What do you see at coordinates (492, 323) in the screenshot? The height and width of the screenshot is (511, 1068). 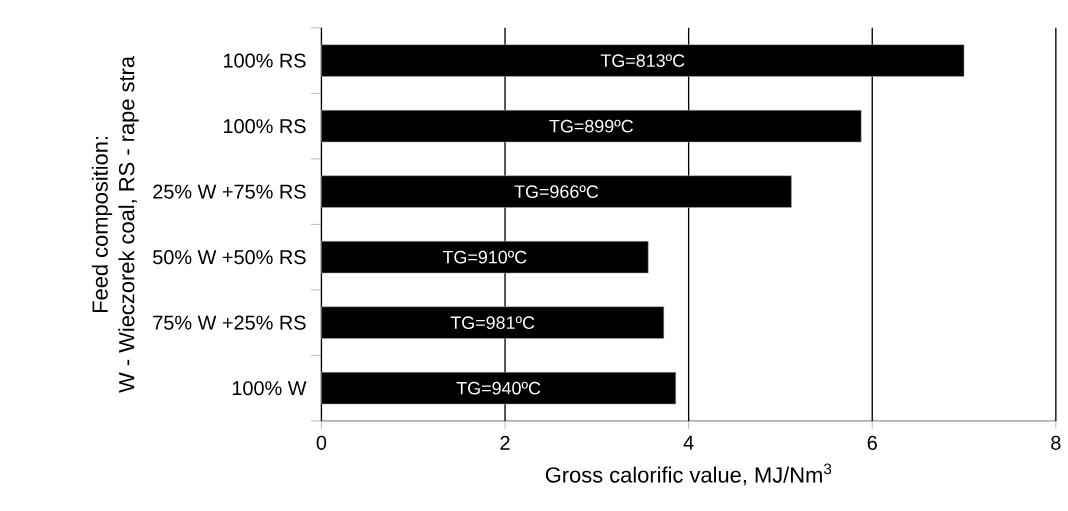 I see `annotation: TG=981ºC` at bounding box center [492, 323].